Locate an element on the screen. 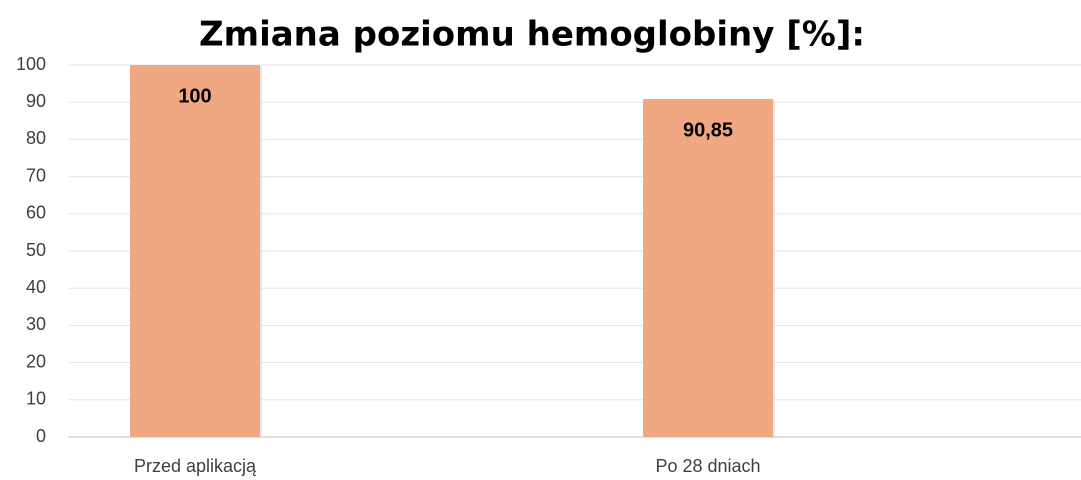 The image size is (1081, 480). y-tick-label: 0 is located at coordinates (41, 436).